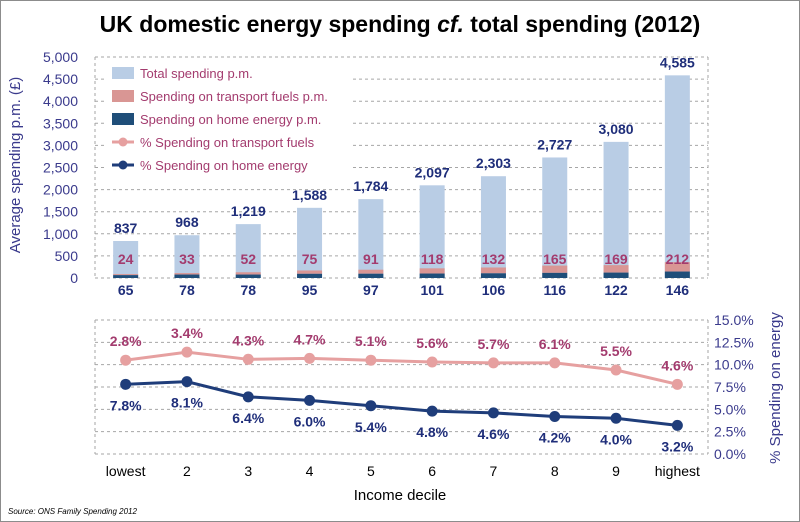 This screenshot has width=800, height=522. What do you see at coordinates (450, 24) in the screenshot?
I see `title-part-2: cf.` at bounding box center [450, 24].